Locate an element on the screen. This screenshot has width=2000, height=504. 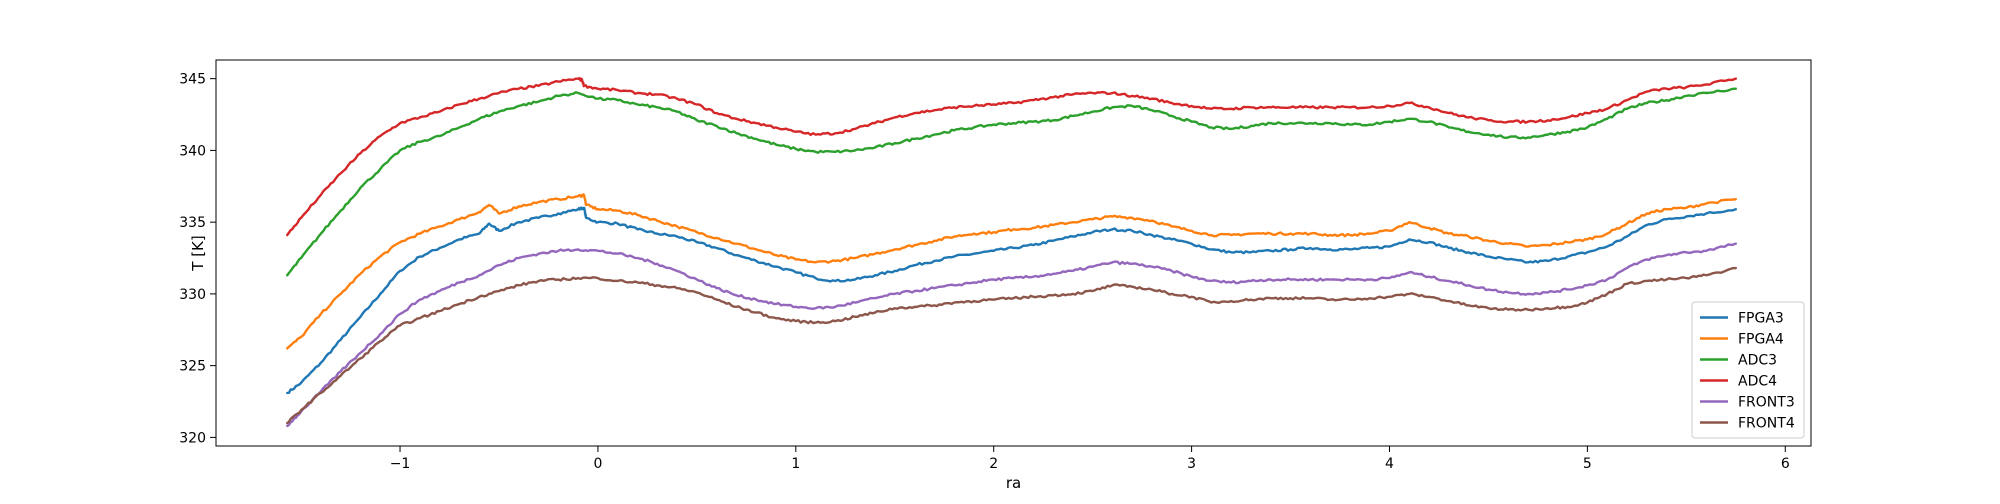
y-tick-label: 320 is located at coordinates (192, 438).